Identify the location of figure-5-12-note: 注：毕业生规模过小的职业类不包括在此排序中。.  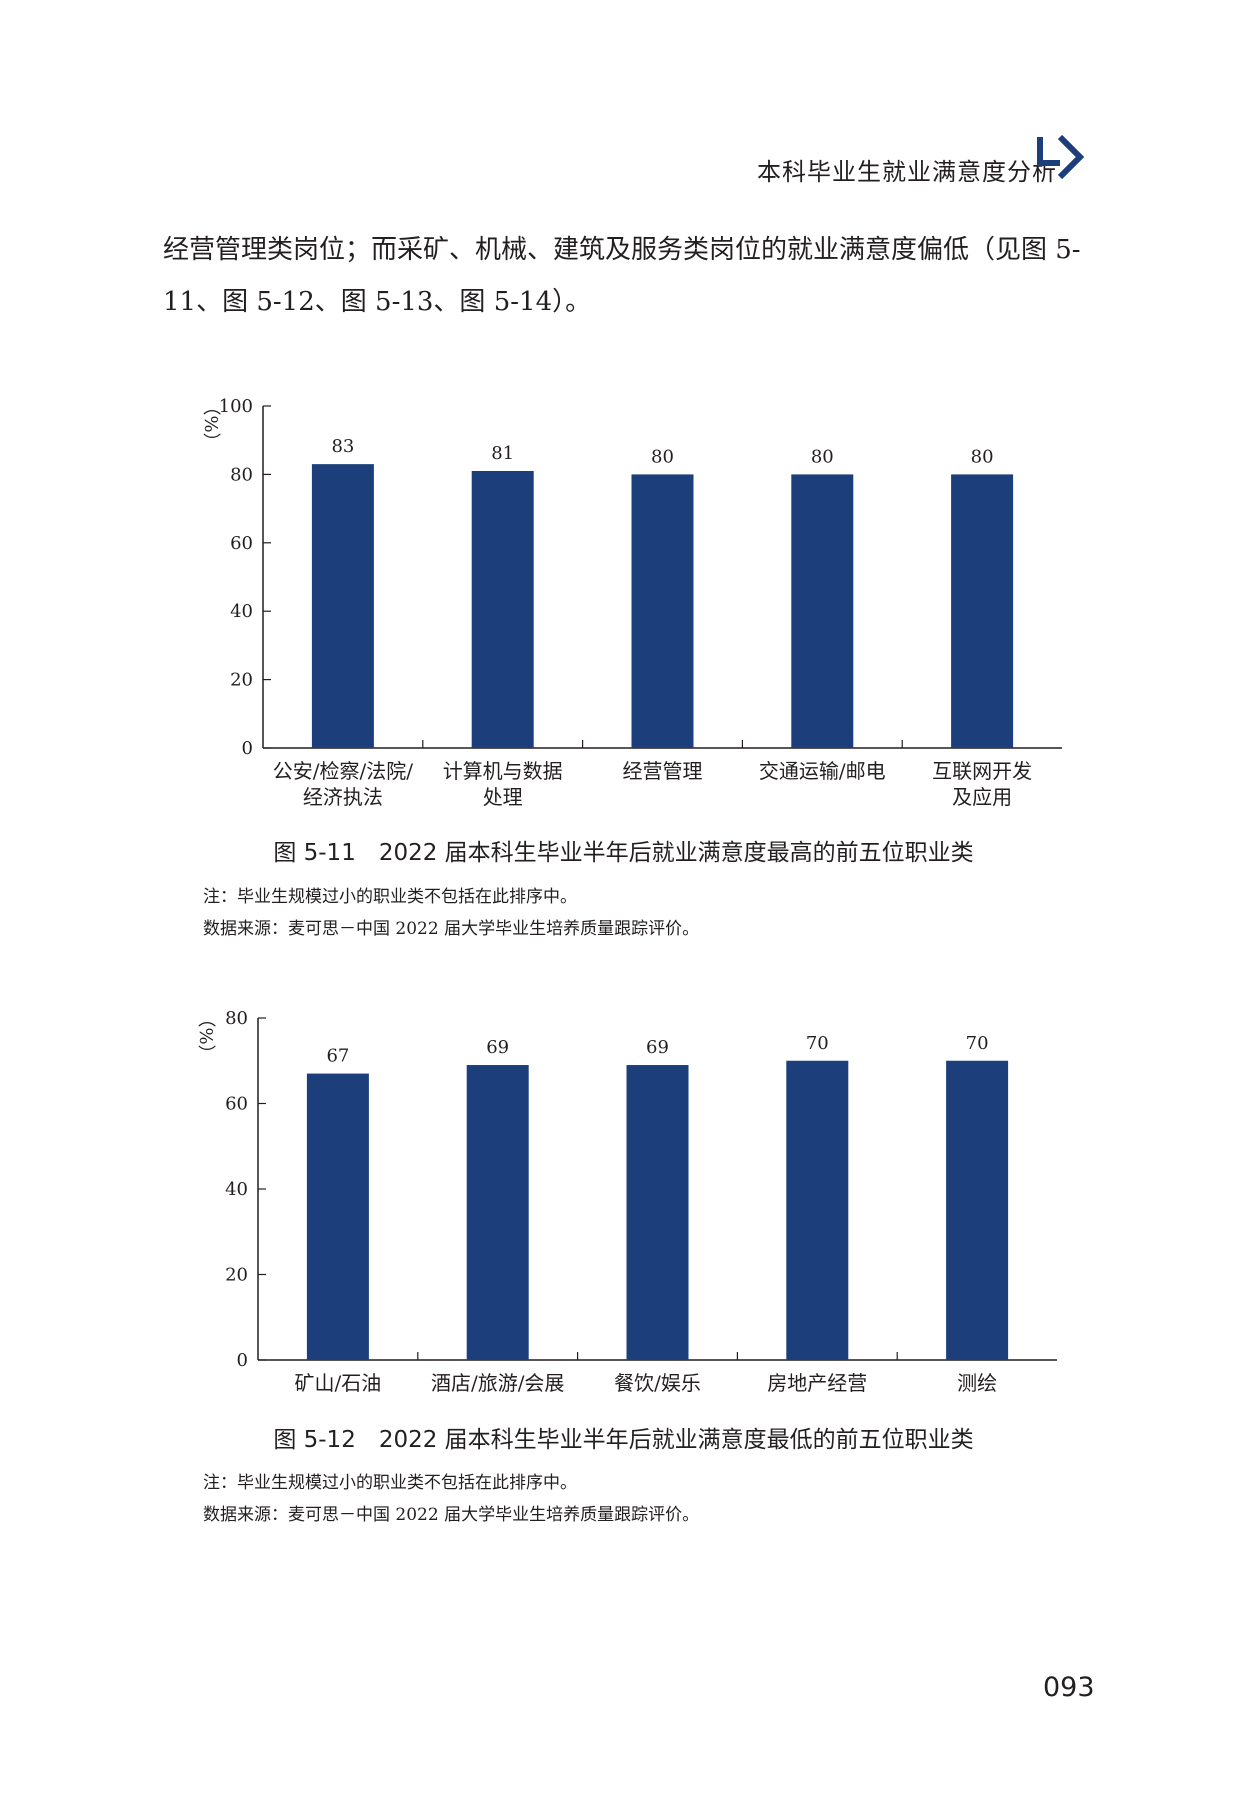
(390, 1483).